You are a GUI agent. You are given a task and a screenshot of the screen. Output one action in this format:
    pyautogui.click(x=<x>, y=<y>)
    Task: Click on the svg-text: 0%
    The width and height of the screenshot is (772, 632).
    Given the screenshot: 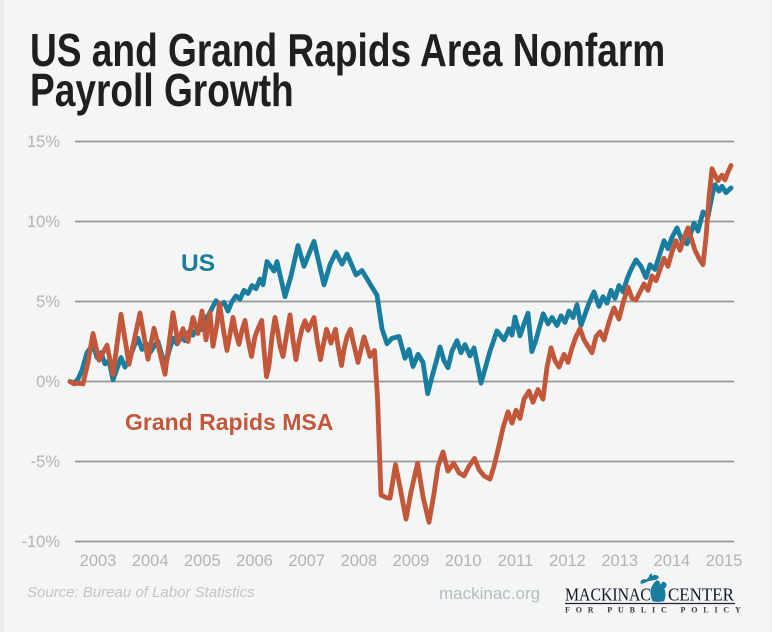 What is the action you would take?
    pyautogui.click(x=48, y=382)
    